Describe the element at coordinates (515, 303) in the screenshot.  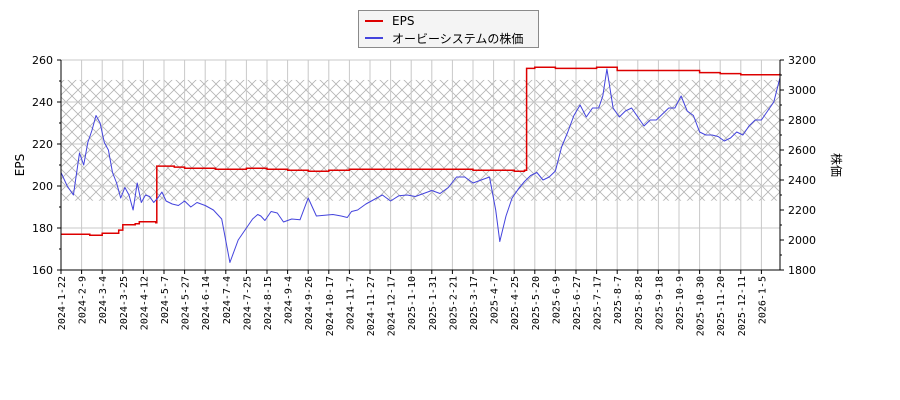
I see `svg-text: 2025-4-25` at that location.